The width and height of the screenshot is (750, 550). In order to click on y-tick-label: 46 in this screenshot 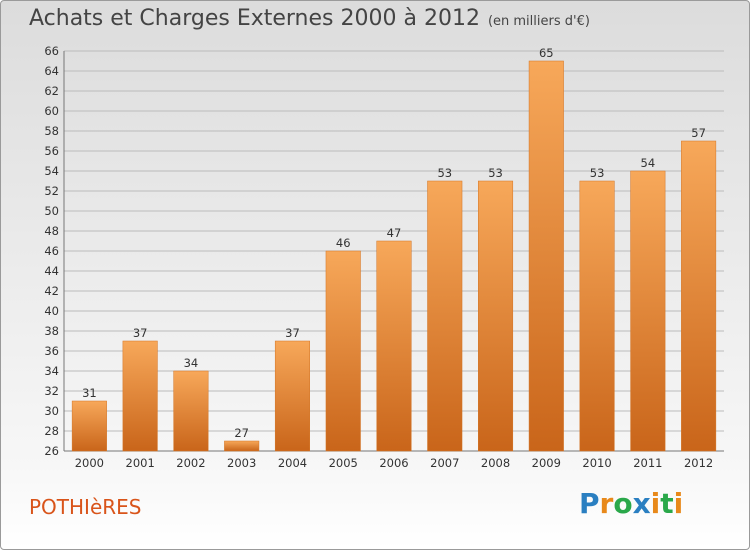, I will do `click(51, 251)`.